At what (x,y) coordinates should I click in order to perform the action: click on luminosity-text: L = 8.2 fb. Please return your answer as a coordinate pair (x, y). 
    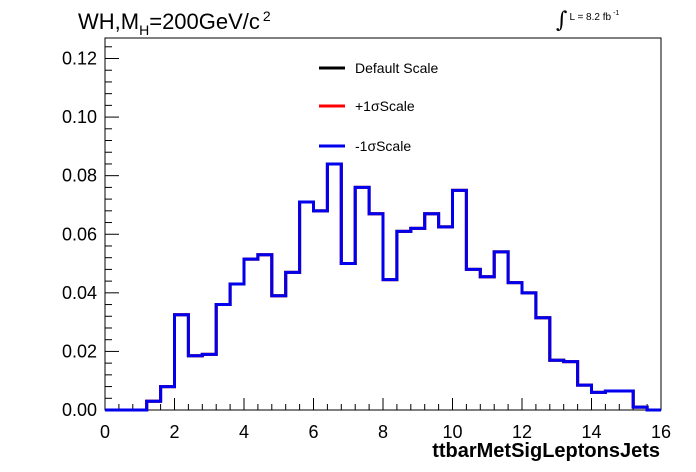
    Looking at the image, I should click on (590, 17).